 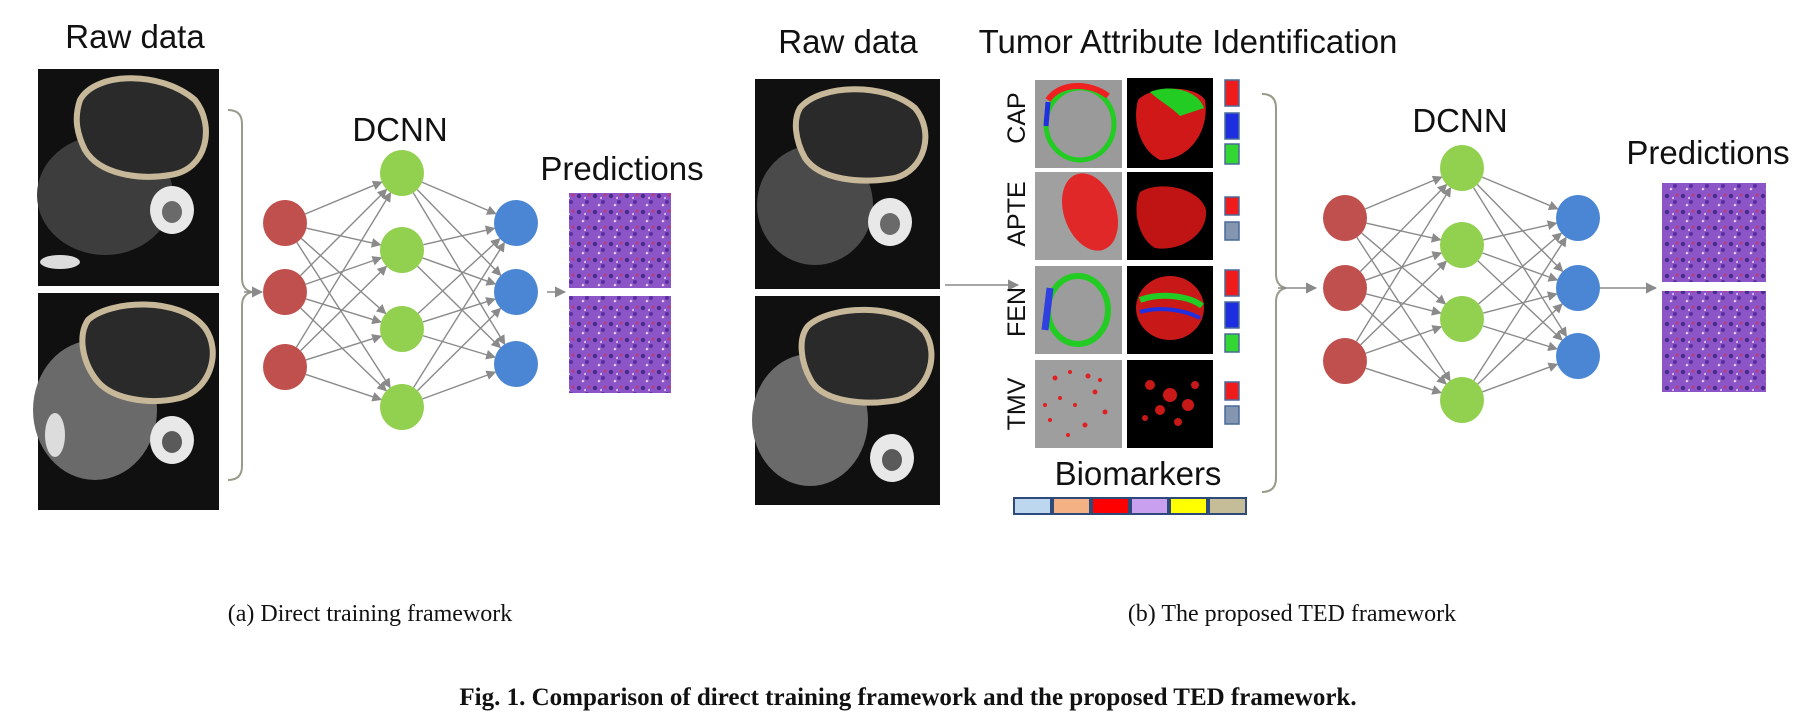 What do you see at coordinates (1232, 218) in the screenshot?
I see `grade-code-apte` at bounding box center [1232, 218].